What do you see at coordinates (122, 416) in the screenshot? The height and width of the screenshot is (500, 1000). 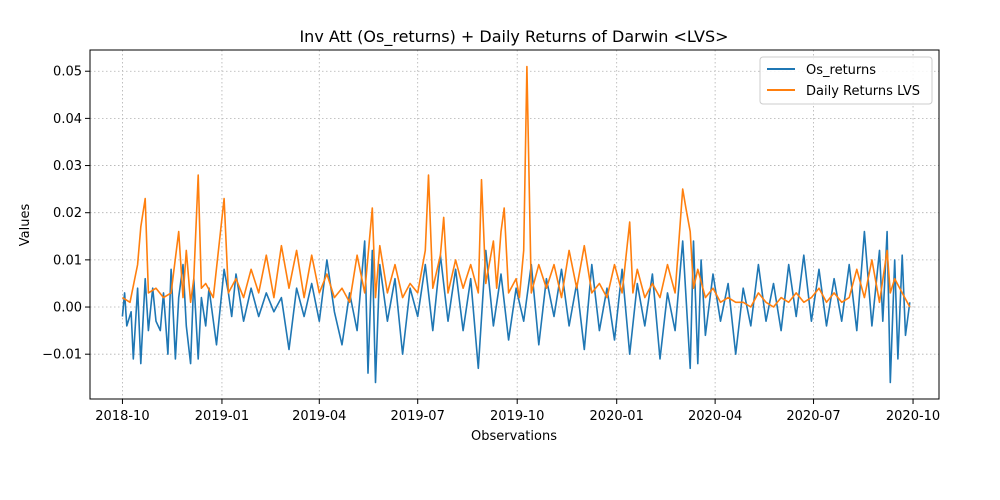 I see `x-tick-label: 2018-10` at bounding box center [122, 416].